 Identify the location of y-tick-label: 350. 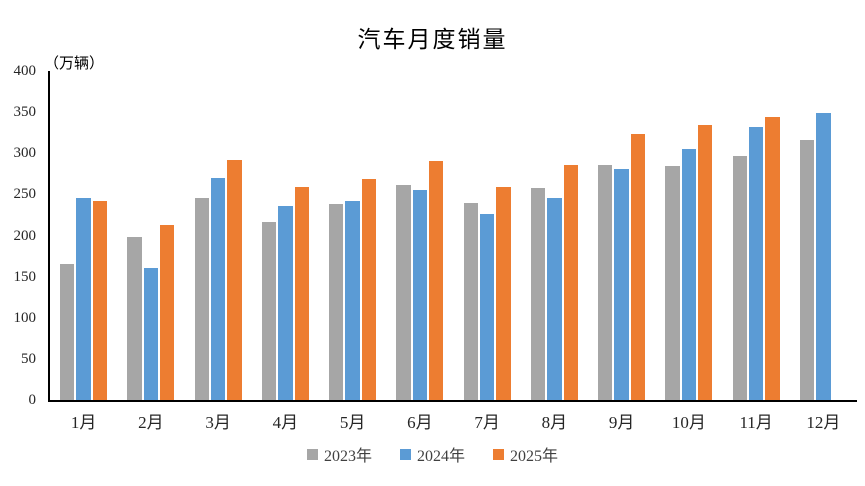
(25, 112).